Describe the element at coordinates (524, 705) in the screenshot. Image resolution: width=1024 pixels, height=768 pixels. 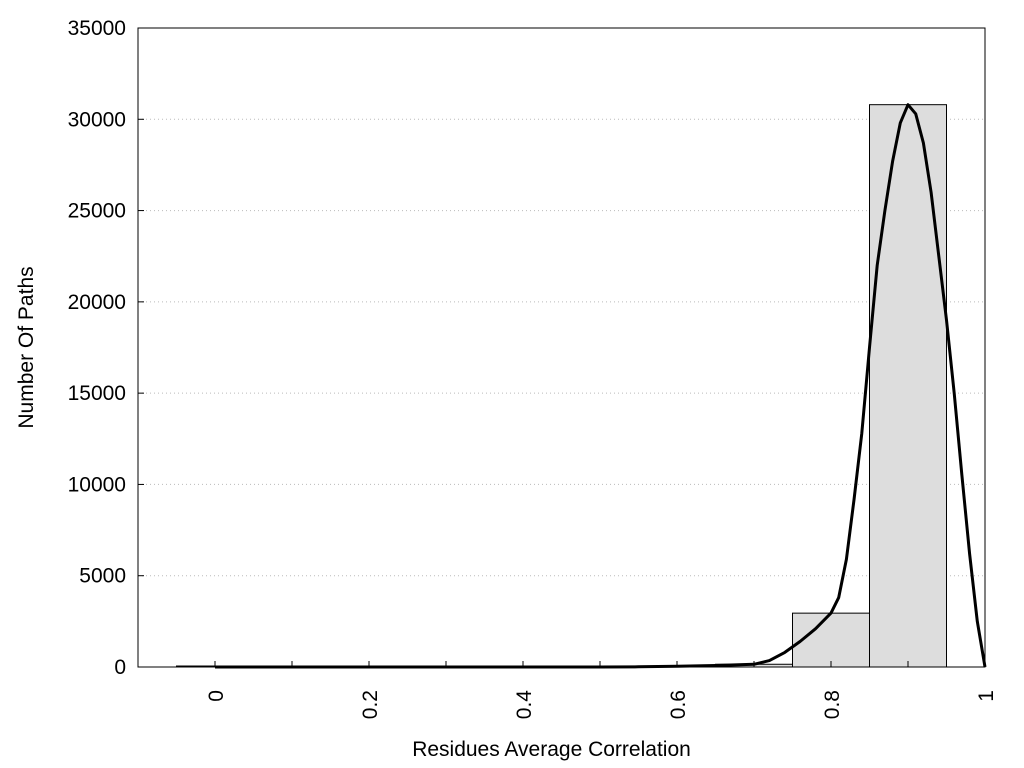
I see `x-tick-label: 0.4` at that location.